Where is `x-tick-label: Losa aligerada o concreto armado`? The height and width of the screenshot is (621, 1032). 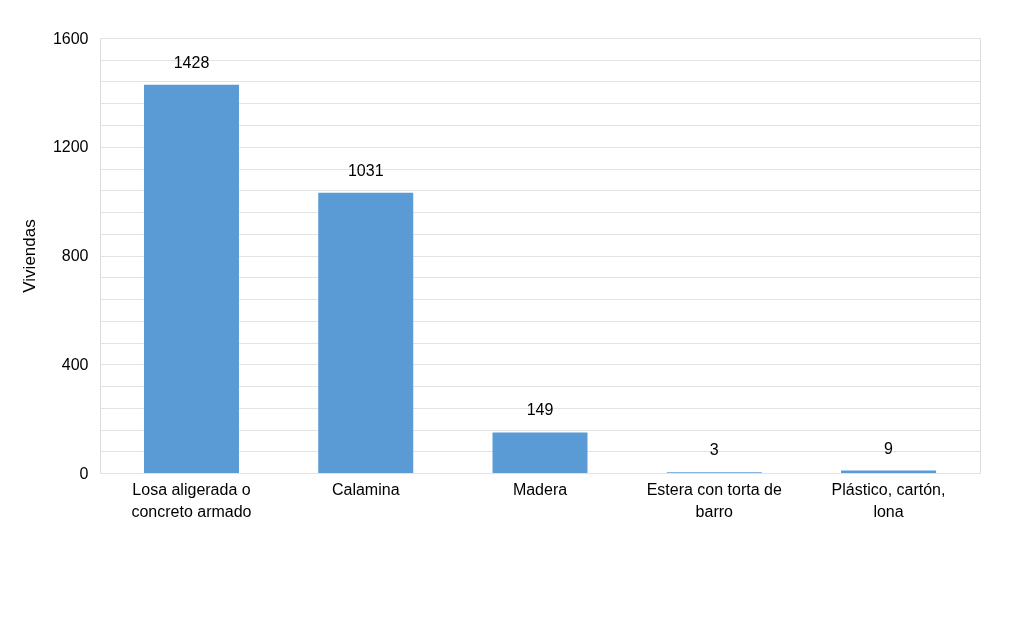
x-tick-label: Losa aligerada o concreto armado is located at coordinates (191, 500).